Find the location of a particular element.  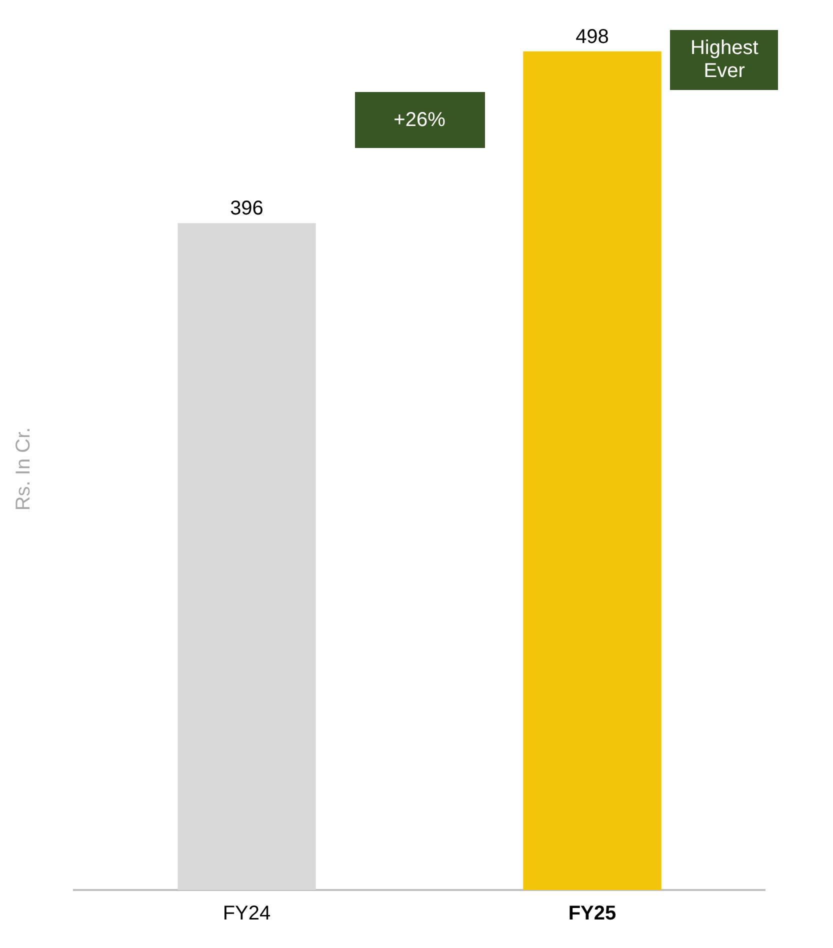

data-label: 498 is located at coordinates (592, 37).